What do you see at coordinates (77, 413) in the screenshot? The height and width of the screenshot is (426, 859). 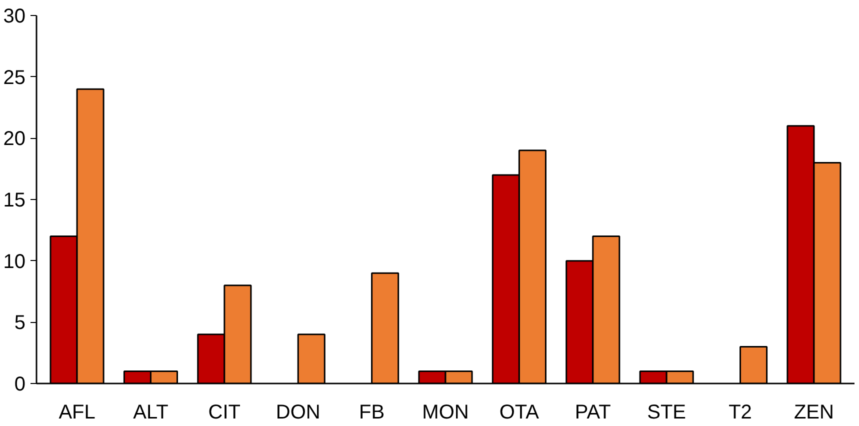 I see `x-tick-label: AFL` at bounding box center [77, 413].